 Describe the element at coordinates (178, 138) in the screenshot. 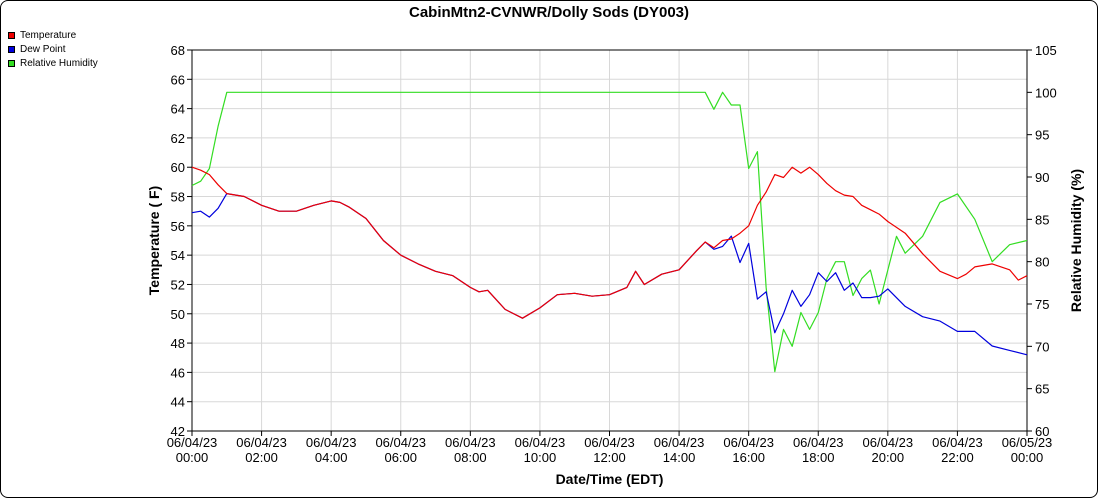

I see `left-tick-label: 62` at that location.